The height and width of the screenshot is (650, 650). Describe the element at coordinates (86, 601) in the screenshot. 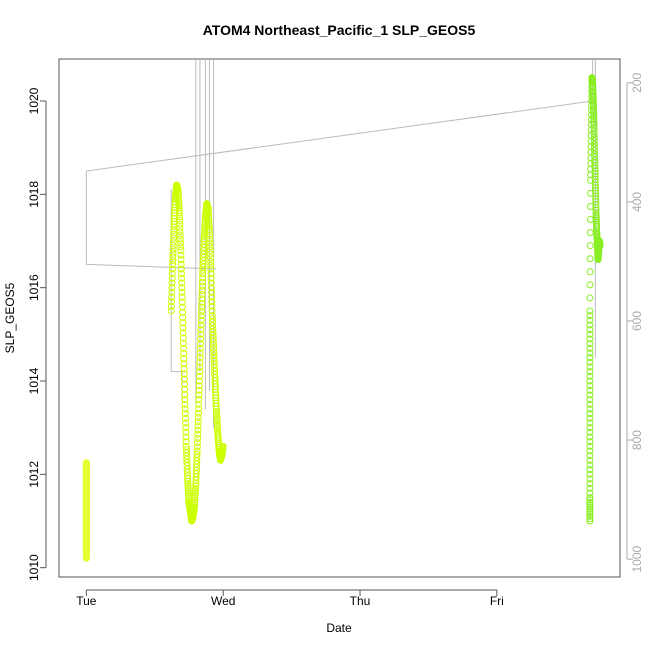

I see `x-tick-label: Tue` at that location.